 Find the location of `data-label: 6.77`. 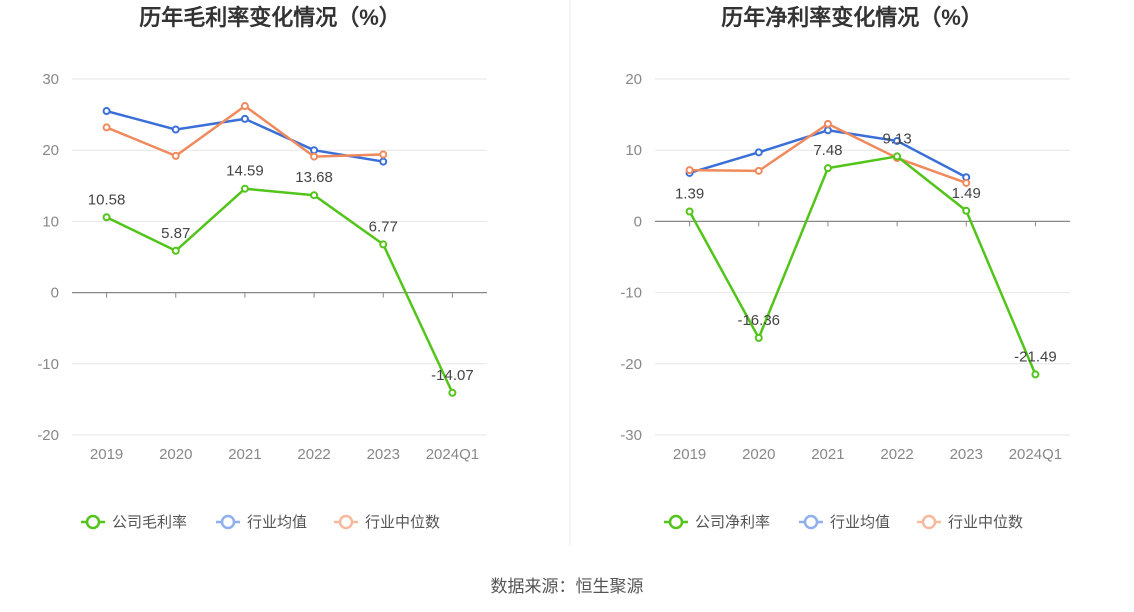

data-label: 6.77 is located at coordinates (383, 226).